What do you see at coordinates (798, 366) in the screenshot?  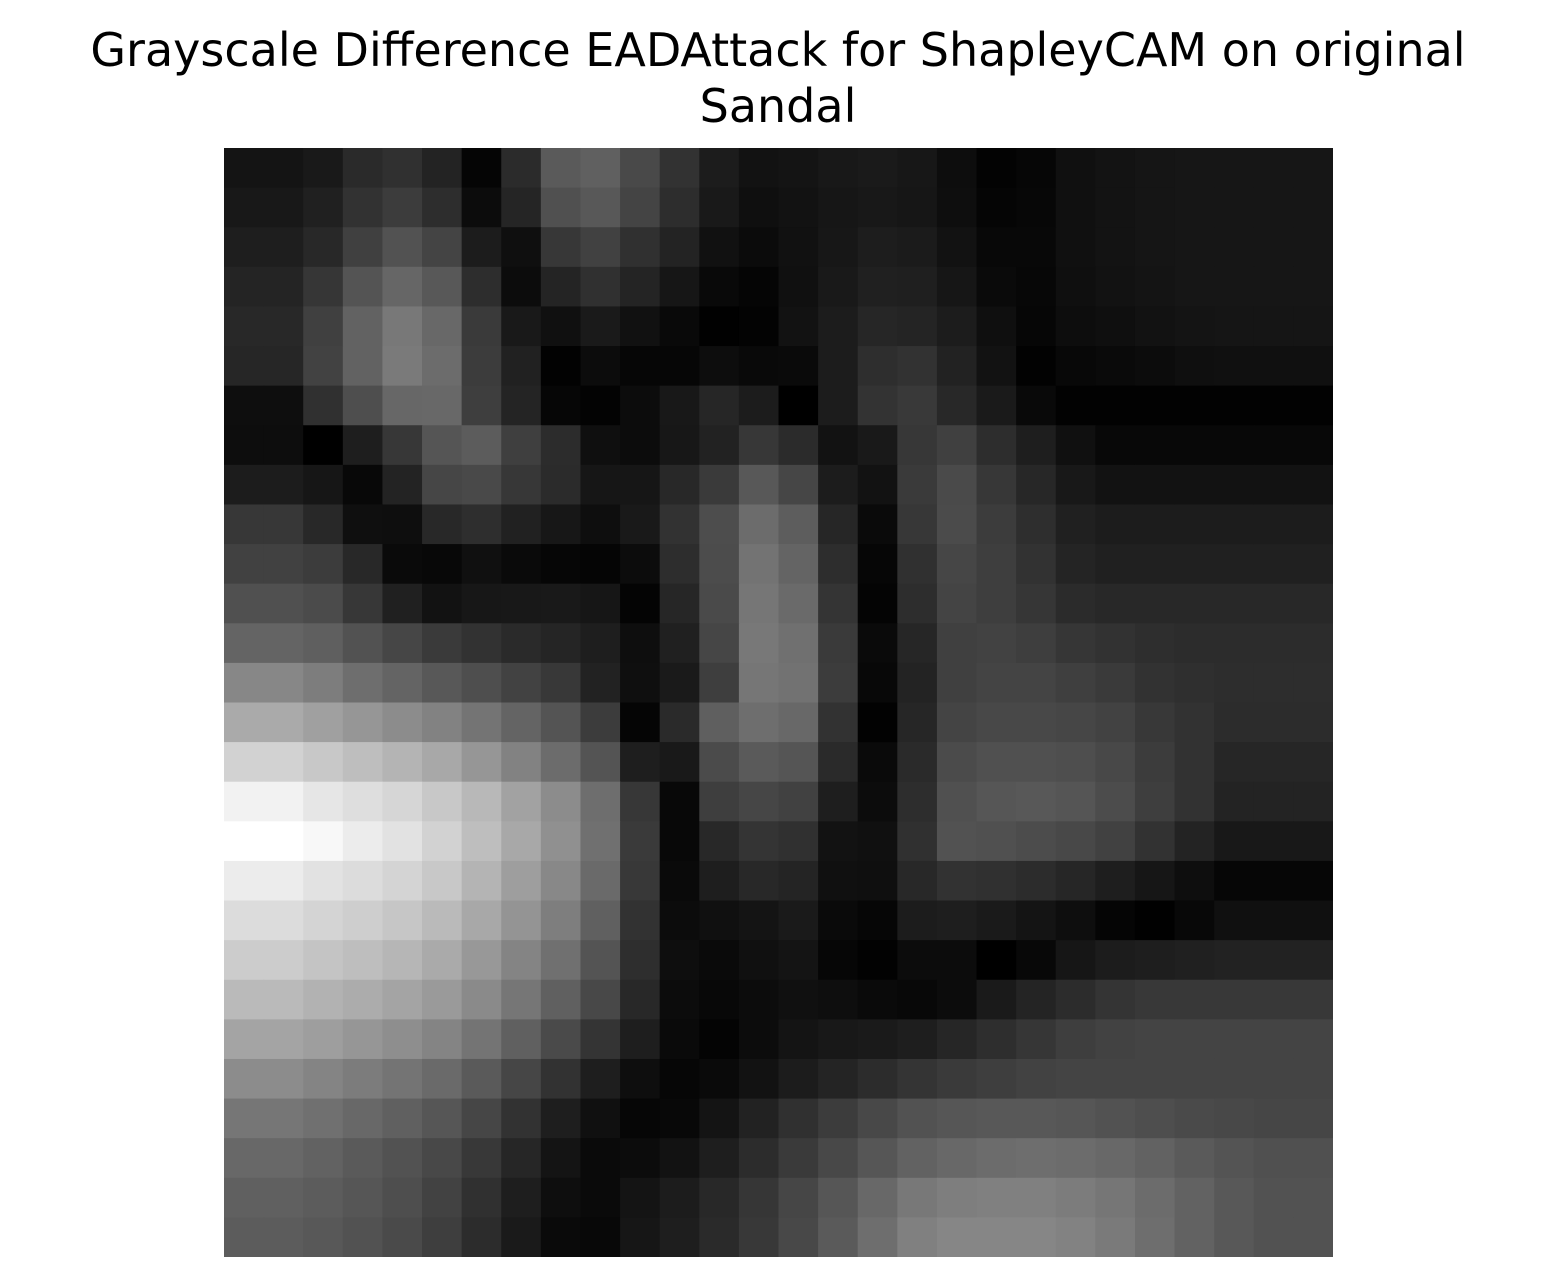 I see `heatmap-cell-r5-c14` at bounding box center [798, 366].